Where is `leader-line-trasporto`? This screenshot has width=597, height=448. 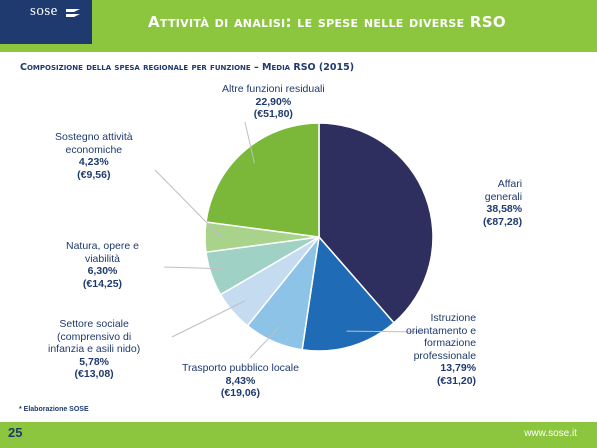 leader-line-trasporto is located at coordinates (264, 342).